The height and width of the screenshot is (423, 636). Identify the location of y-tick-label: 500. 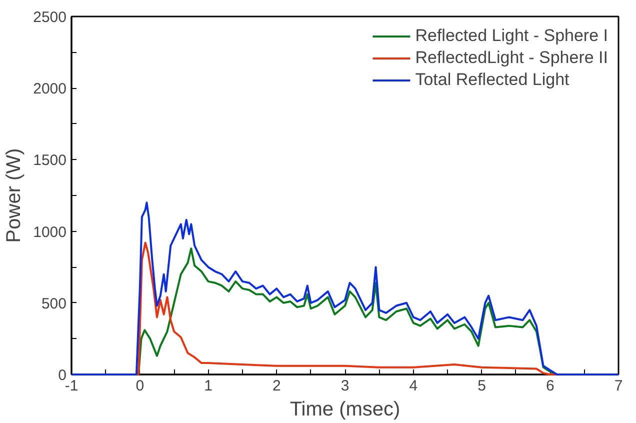
(54, 303).